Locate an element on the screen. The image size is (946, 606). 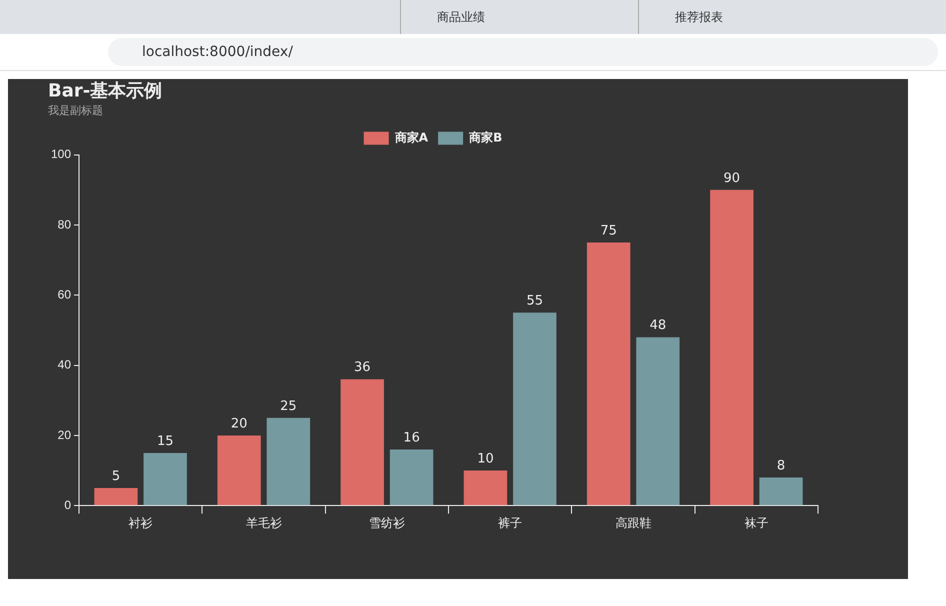
data-label: 8 is located at coordinates (781, 466).